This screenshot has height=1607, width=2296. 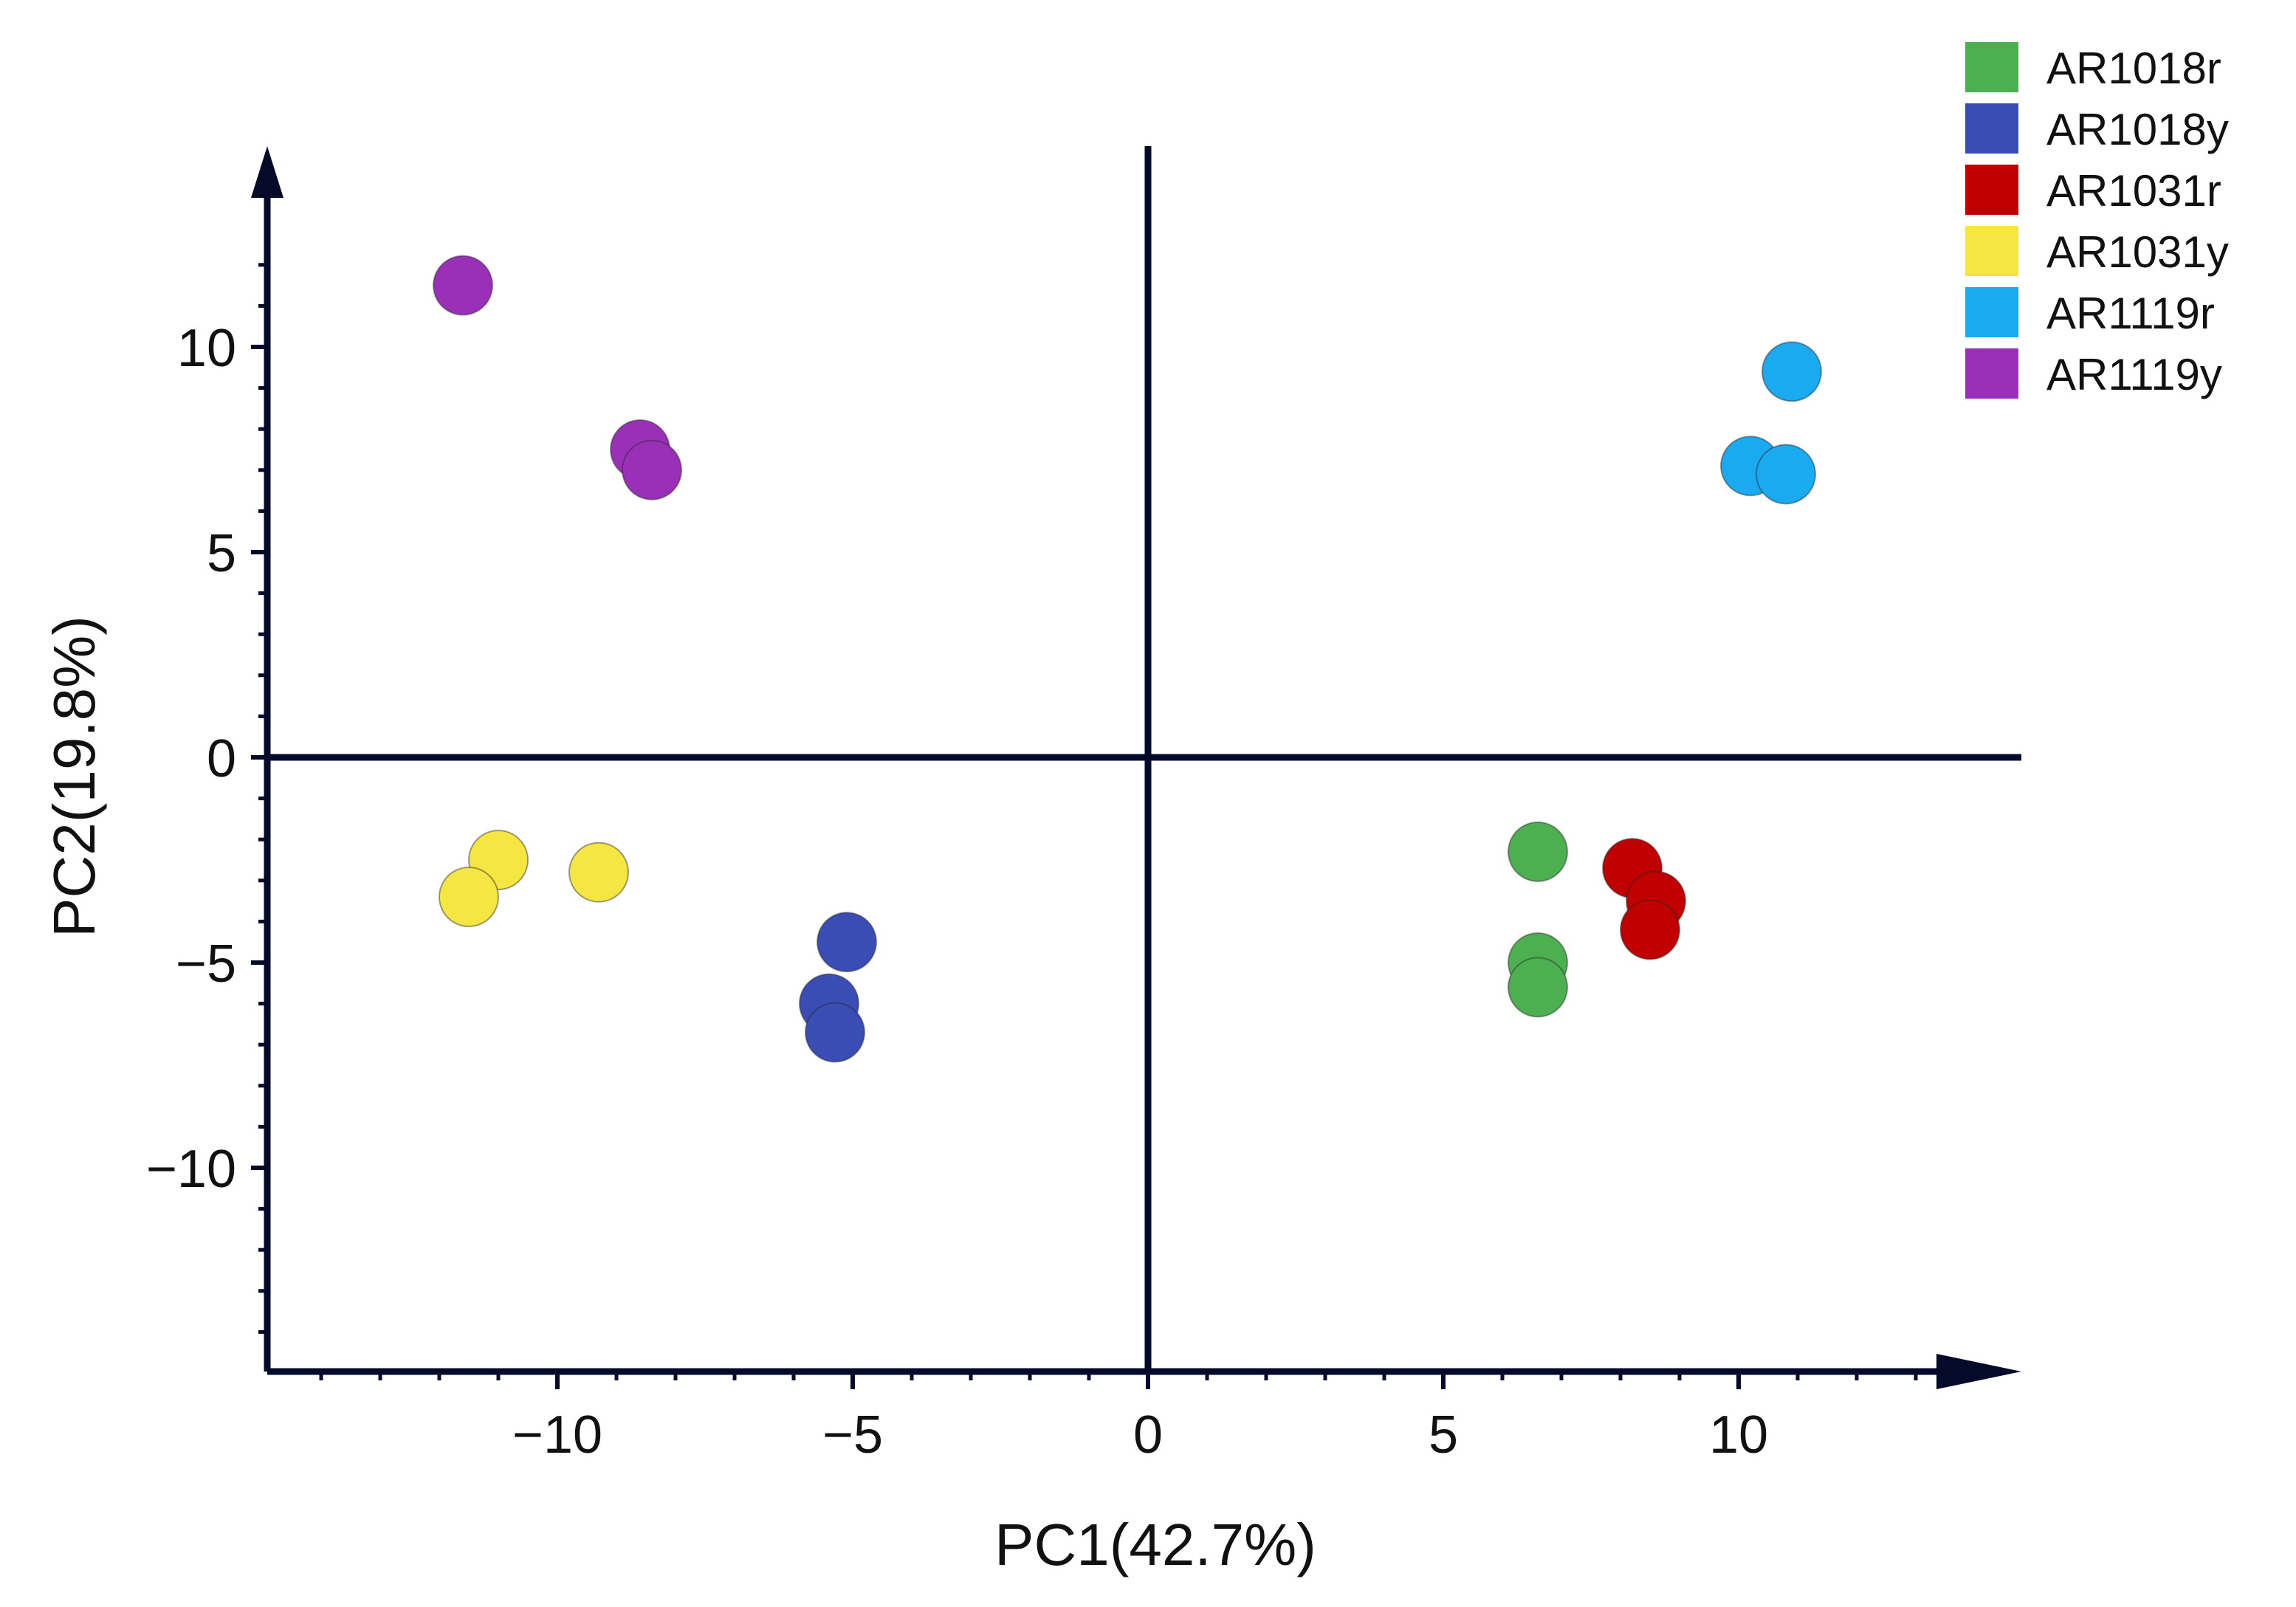 What do you see at coordinates (1443, 1435) in the screenshot?
I see `x-tick-label: 5` at bounding box center [1443, 1435].